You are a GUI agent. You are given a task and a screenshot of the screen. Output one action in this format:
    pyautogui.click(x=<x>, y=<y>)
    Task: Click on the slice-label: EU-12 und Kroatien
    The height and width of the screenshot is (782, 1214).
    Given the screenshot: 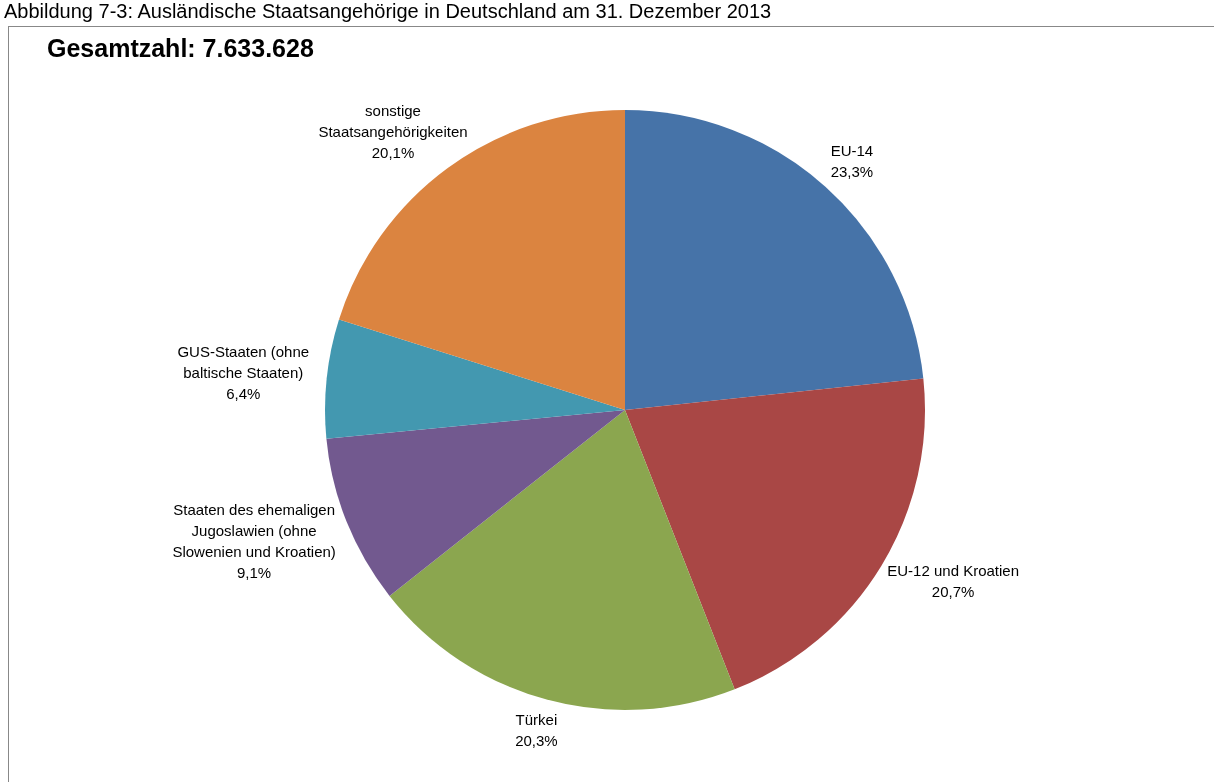 What is the action you would take?
    pyautogui.click(x=953, y=571)
    